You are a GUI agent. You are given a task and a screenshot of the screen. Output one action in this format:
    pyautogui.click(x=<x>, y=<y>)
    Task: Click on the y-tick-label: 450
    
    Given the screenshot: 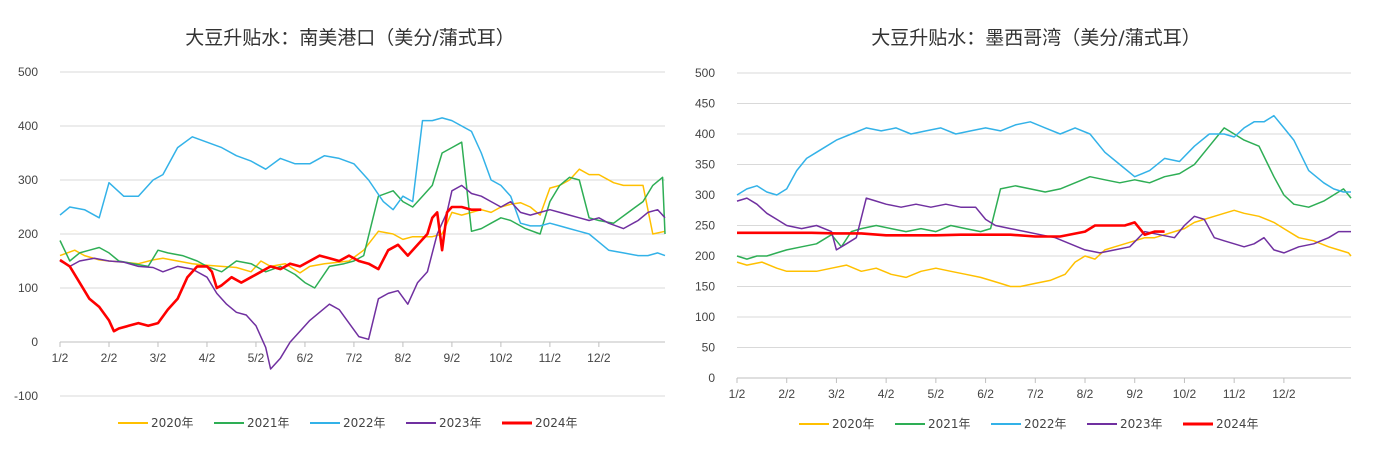 What is the action you would take?
    pyautogui.click(x=705, y=104)
    